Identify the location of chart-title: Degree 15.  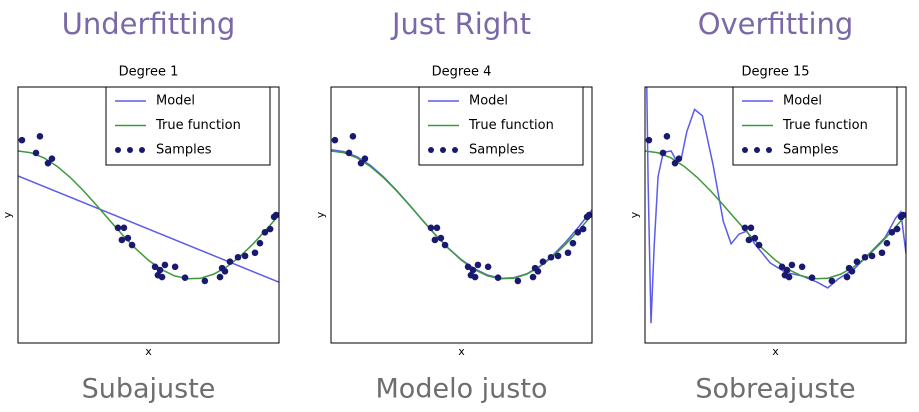
(776, 72).